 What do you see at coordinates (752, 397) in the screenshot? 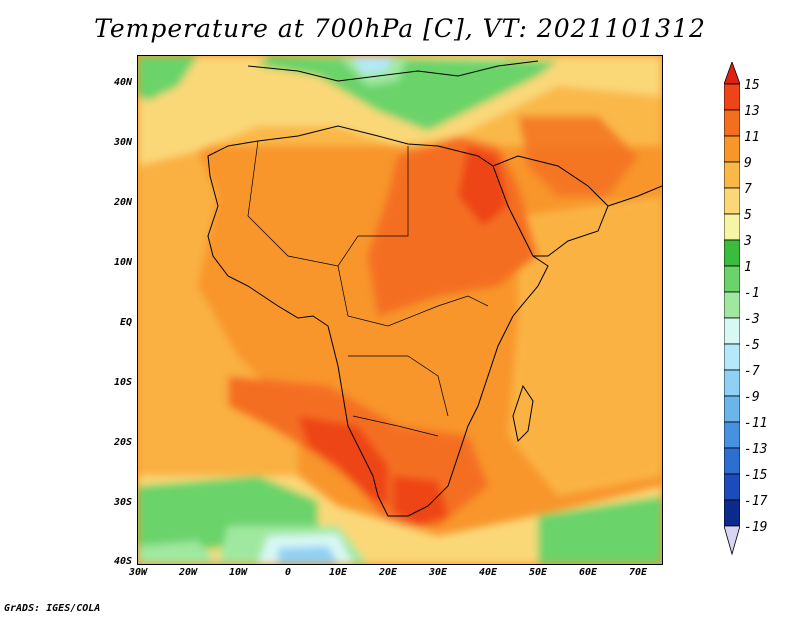
I see `colorbar-label: -9` at bounding box center [752, 397].